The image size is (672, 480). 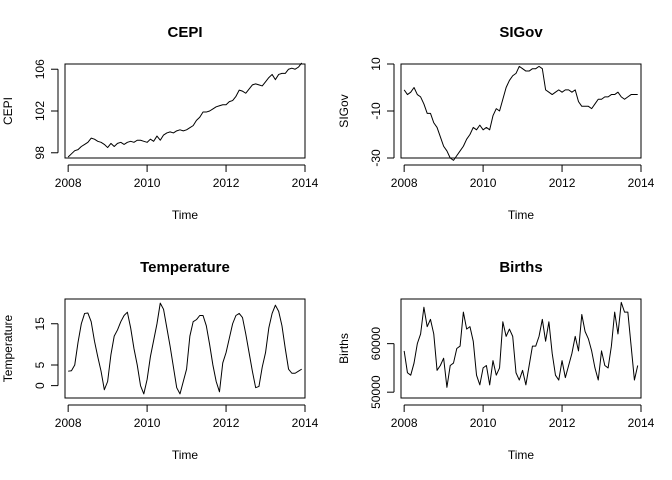 What do you see at coordinates (483, 183) in the screenshot?
I see `chart-2-x-tick-label: 2010` at bounding box center [483, 183].